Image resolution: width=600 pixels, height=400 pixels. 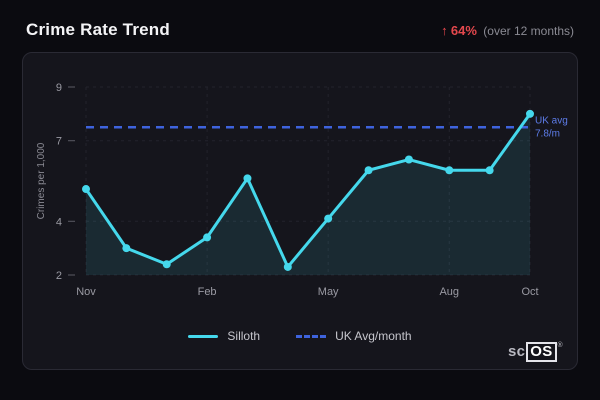 I want to click on legend-label-silloth: Silloth, so click(x=244, y=336).